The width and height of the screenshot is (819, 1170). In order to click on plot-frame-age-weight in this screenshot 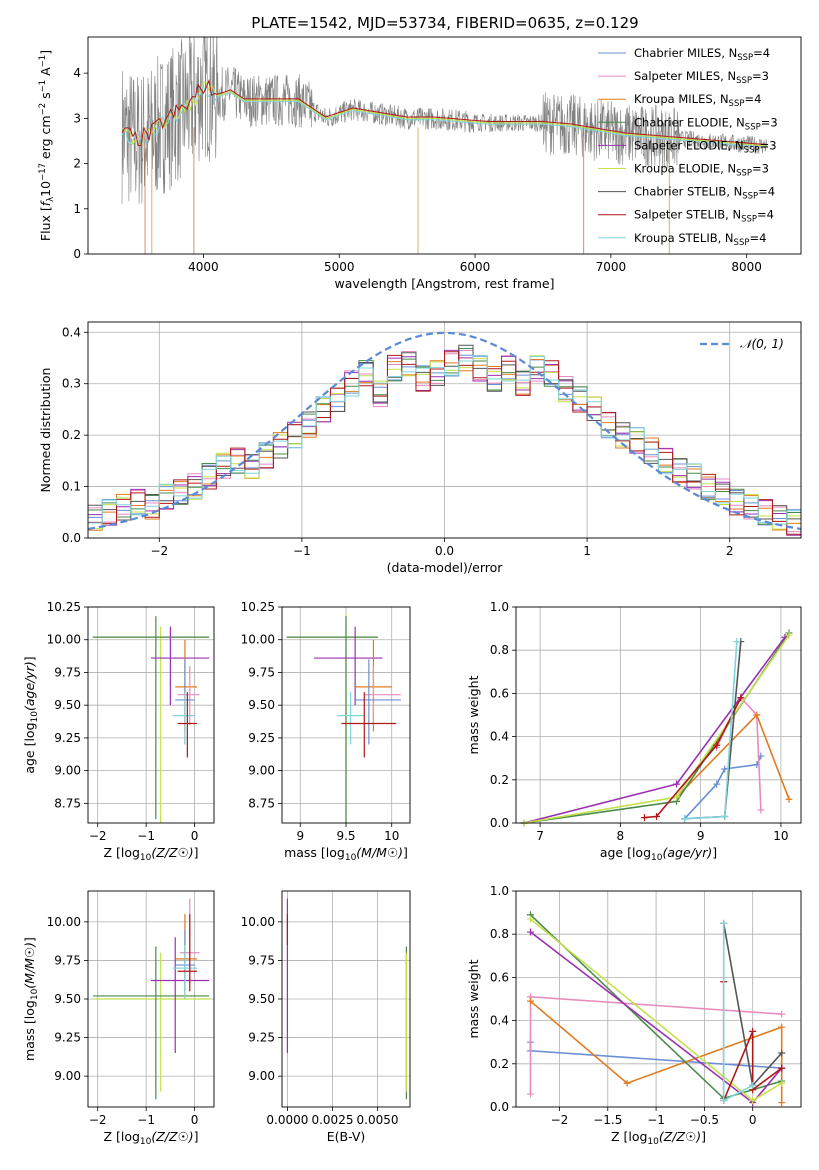, I will do `click(658, 715)`.